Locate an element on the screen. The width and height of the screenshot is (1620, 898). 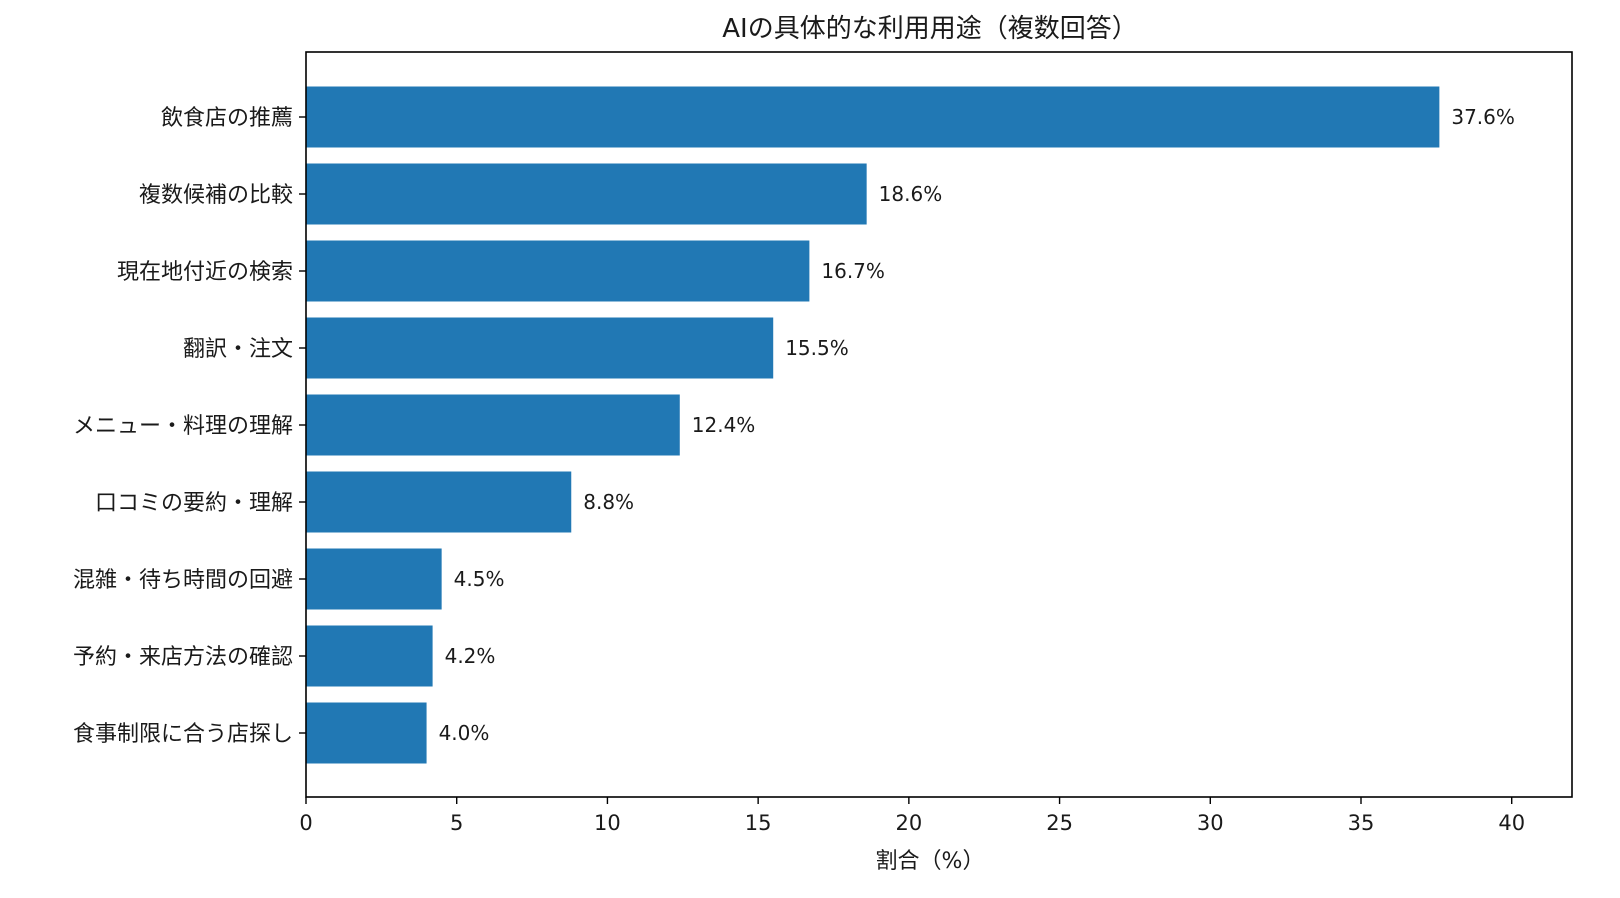
x-tick-label-35: 35 is located at coordinates (1361, 823).